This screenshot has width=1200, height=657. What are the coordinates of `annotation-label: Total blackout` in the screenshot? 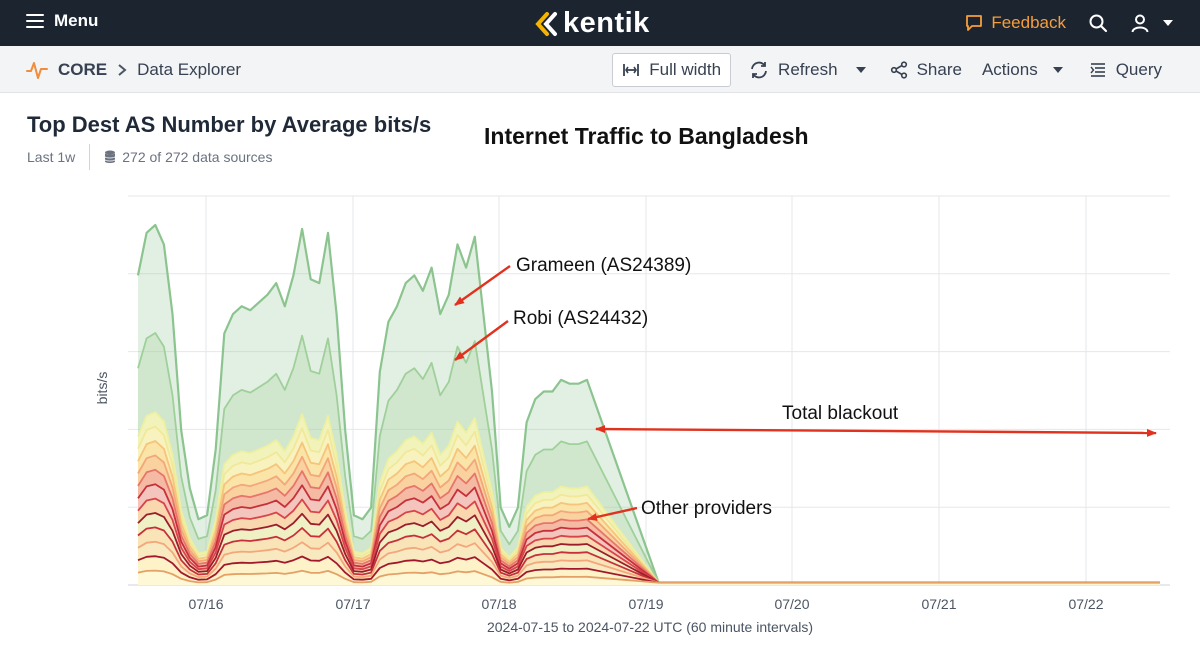 It's located at (840, 413).